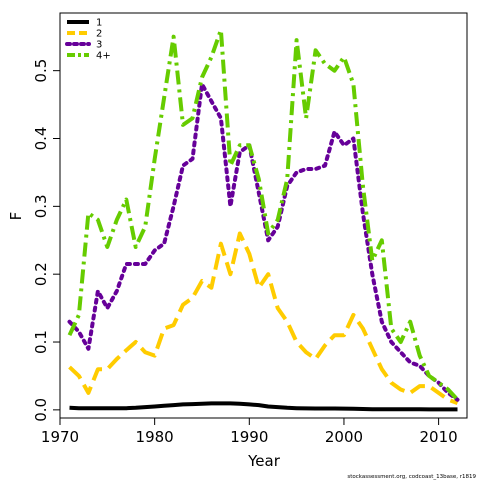 This screenshot has width=480, height=480. What do you see at coordinates (16, 216) in the screenshot?
I see `y-axis-title: F` at bounding box center [16, 216].